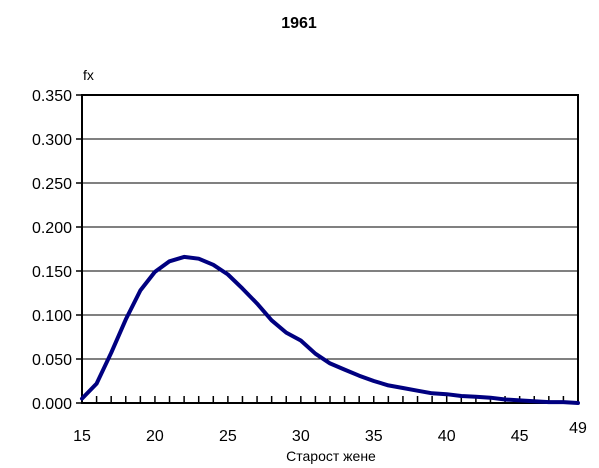 The height and width of the screenshot is (468, 599). I want to click on x-tick-label: 45, so click(520, 436).